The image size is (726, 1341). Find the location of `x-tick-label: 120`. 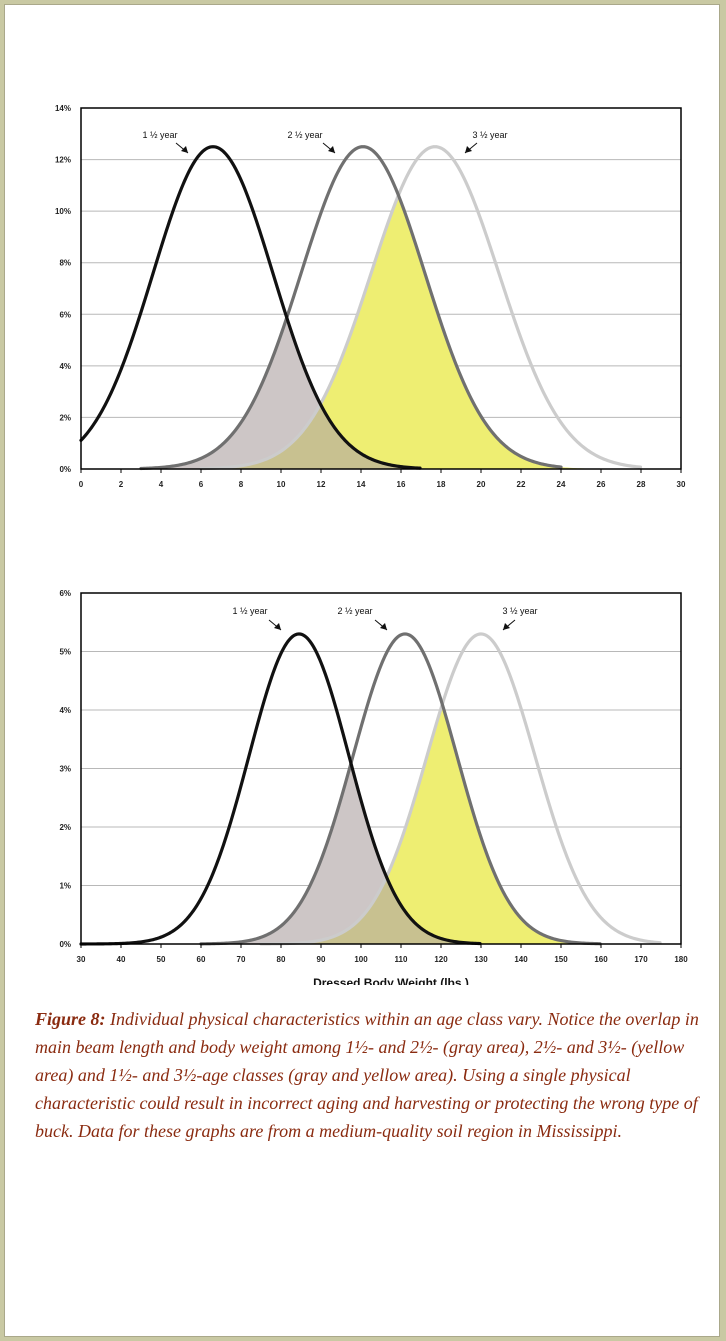

x-tick-label: 120 is located at coordinates (441, 959).